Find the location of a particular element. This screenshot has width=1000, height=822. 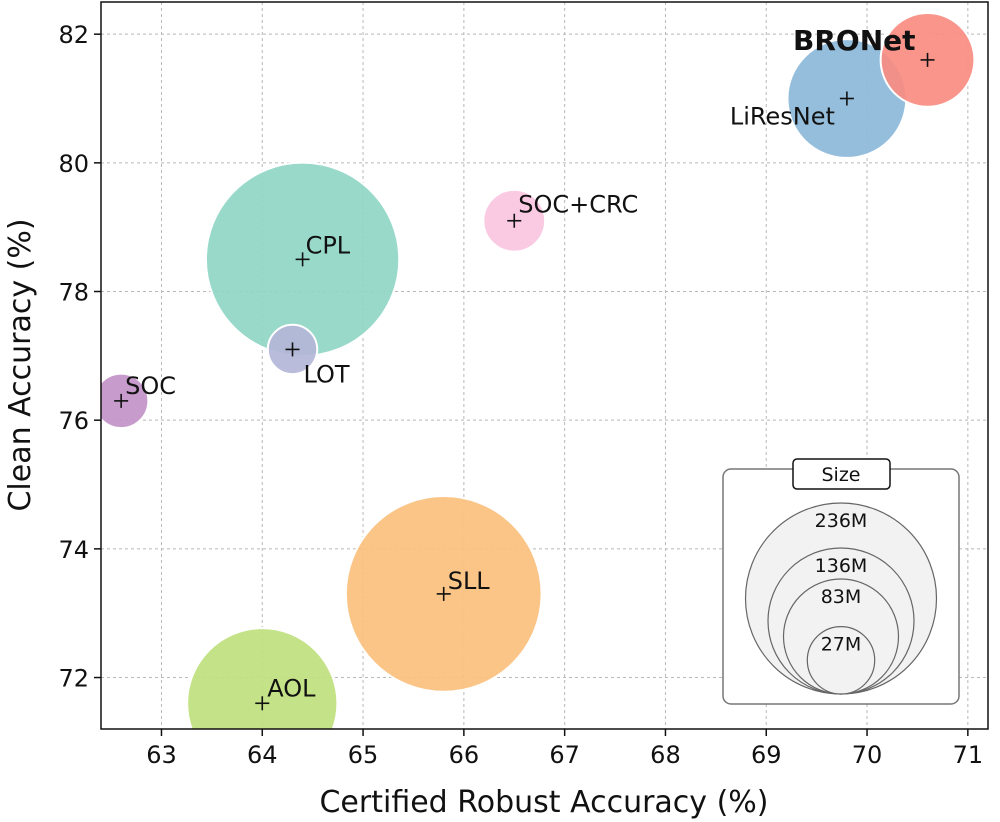

x-tick-label: 68 is located at coordinates (665, 755).